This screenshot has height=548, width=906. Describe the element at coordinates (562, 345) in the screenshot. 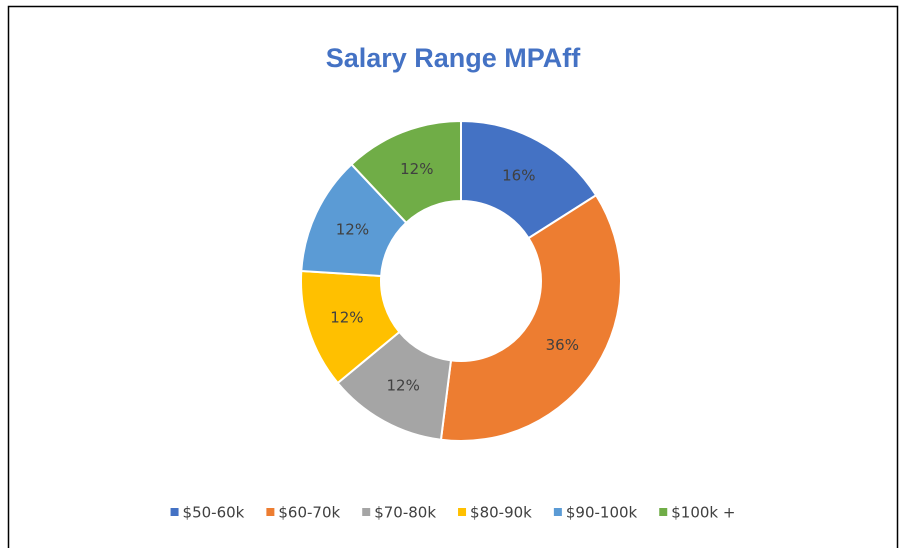

I see `data-label: 36%` at that location.